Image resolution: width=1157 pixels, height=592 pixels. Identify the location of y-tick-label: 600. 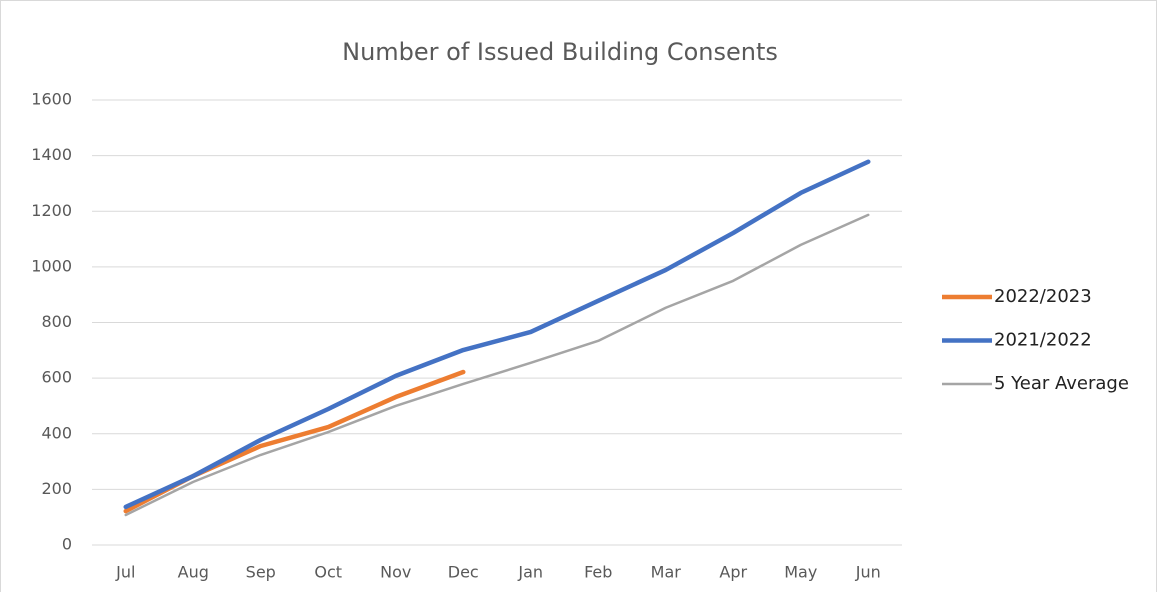
(56, 377).